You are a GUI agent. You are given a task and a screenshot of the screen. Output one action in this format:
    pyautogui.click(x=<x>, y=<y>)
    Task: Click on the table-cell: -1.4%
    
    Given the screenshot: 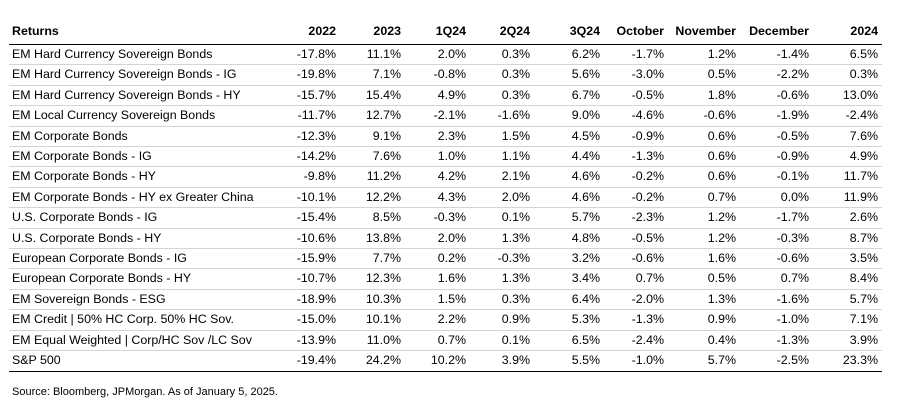 What is the action you would take?
    pyautogui.click(x=776, y=55)
    